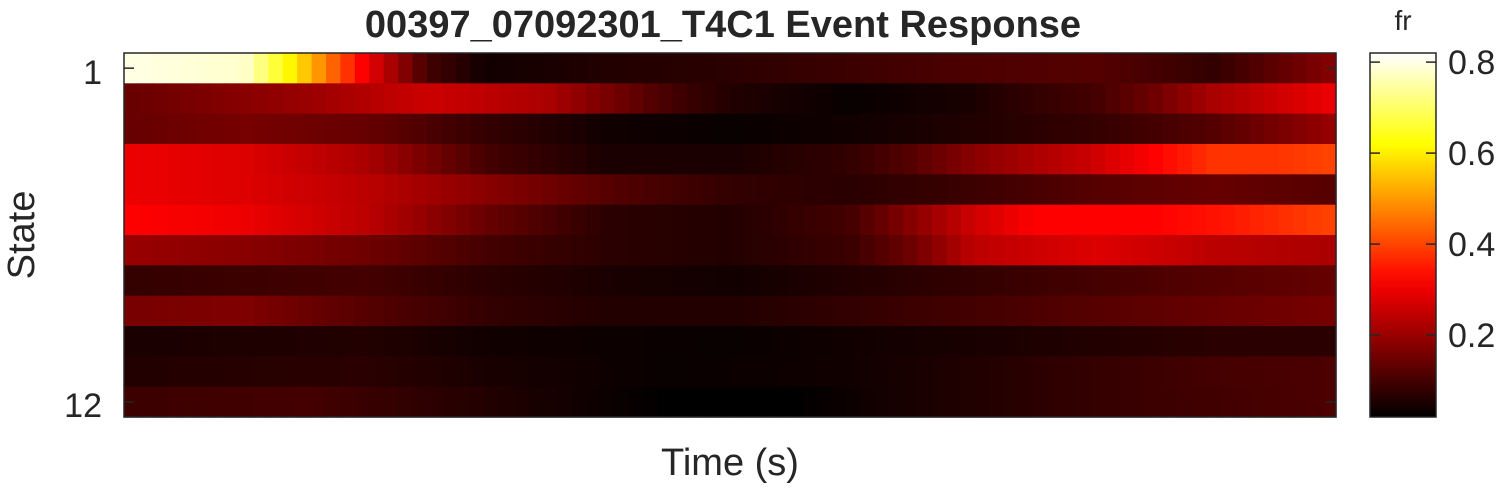 The image size is (1507, 492). What do you see at coordinates (1471, 336) in the screenshot?
I see `colorbar-tick-label: 0.2` at bounding box center [1471, 336].